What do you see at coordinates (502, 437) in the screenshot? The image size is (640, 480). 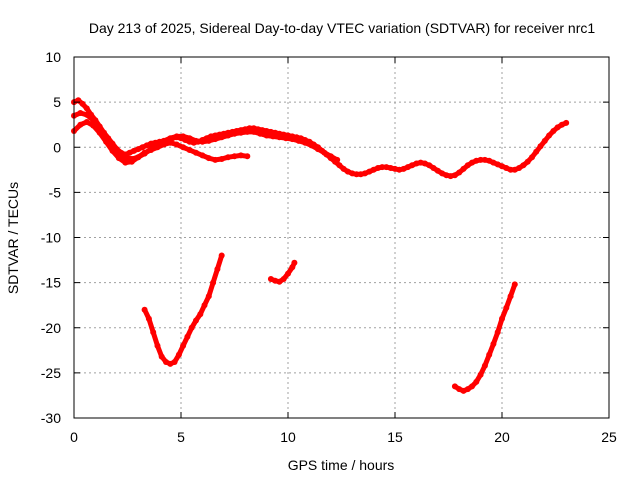 I see `x-tick-label: 20` at bounding box center [502, 437].